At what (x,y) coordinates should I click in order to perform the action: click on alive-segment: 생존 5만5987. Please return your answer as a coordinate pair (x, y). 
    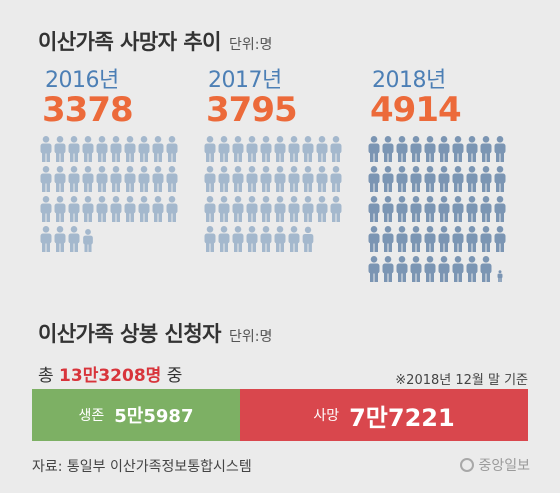
    Looking at the image, I should click on (136, 415).